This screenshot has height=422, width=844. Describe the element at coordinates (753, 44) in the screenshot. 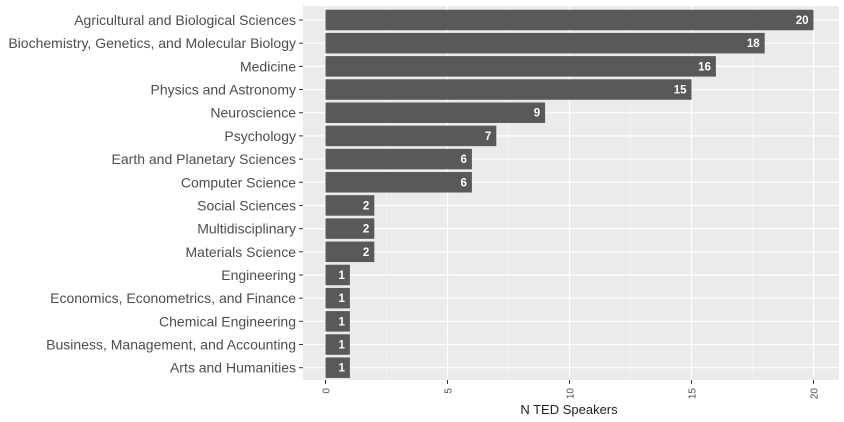

I see `bar-value-label: 18` at that location.